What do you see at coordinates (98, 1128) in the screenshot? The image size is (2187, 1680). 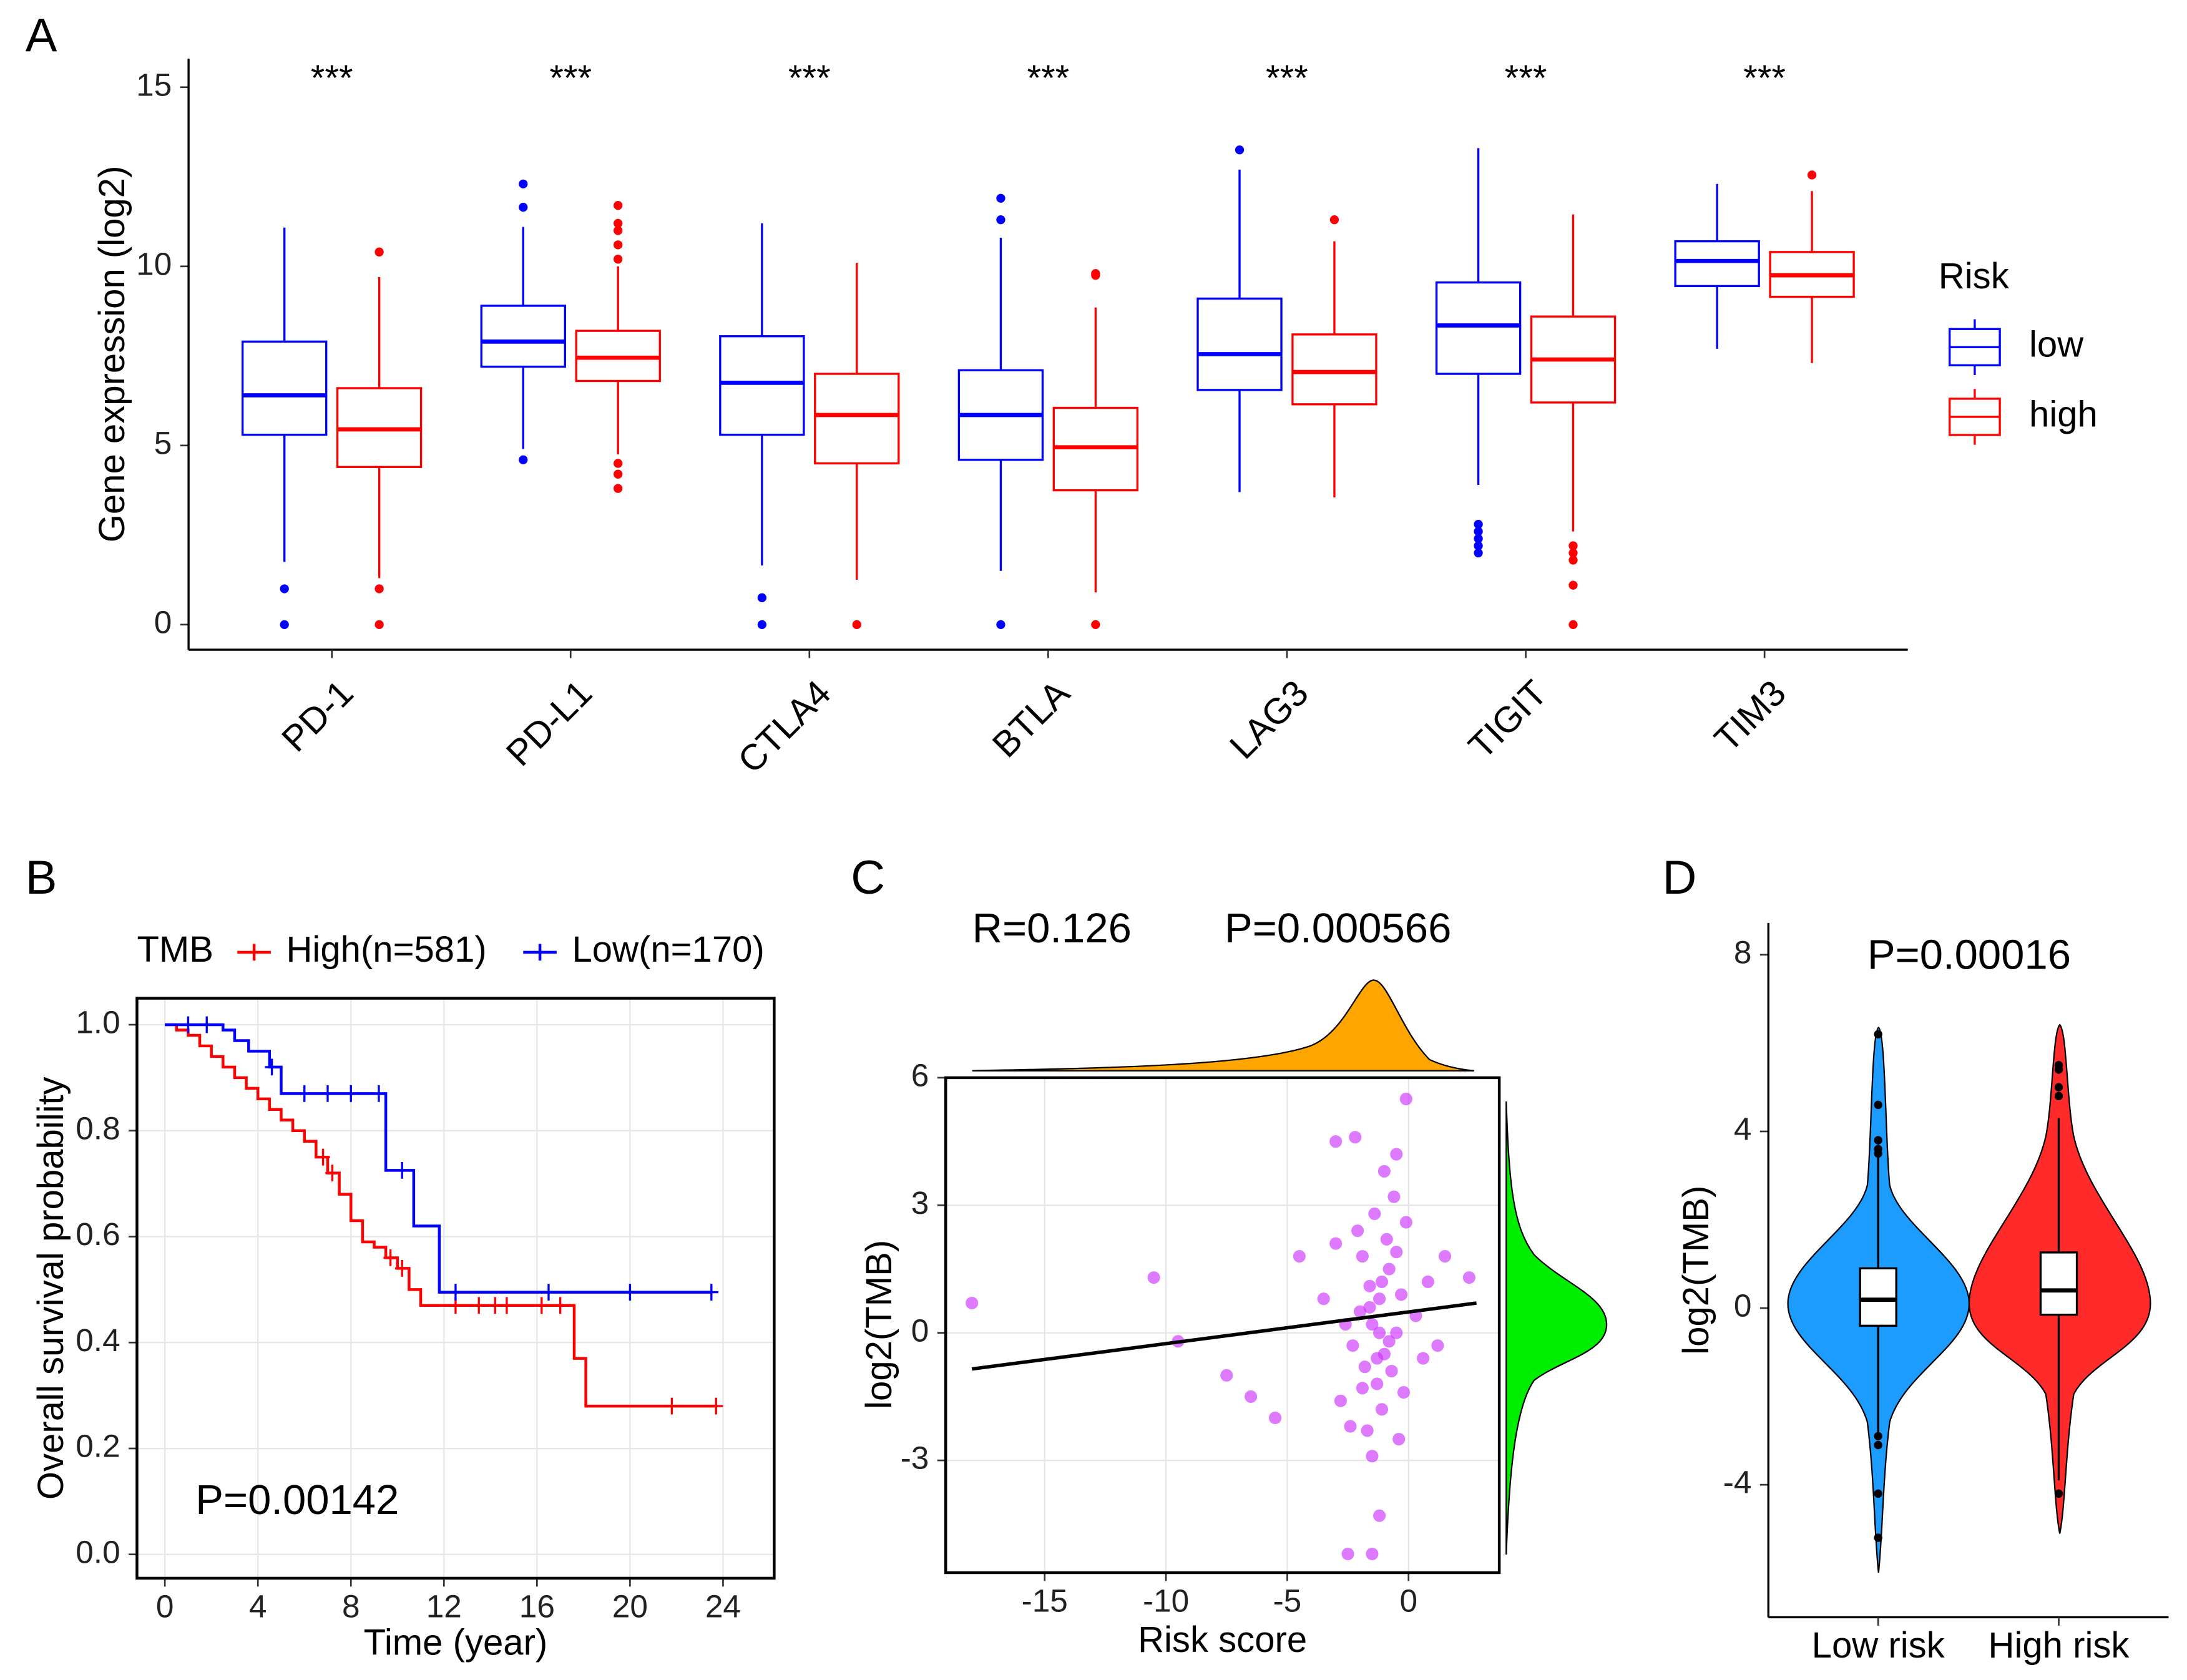 I see `y-tick-label: 0.8` at bounding box center [98, 1128].